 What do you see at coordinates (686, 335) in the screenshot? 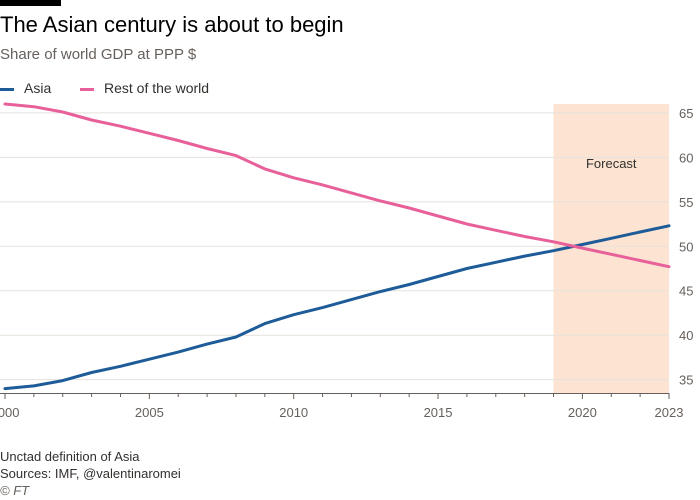
I see `y-tick-label: 40` at bounding box center [686, 335].